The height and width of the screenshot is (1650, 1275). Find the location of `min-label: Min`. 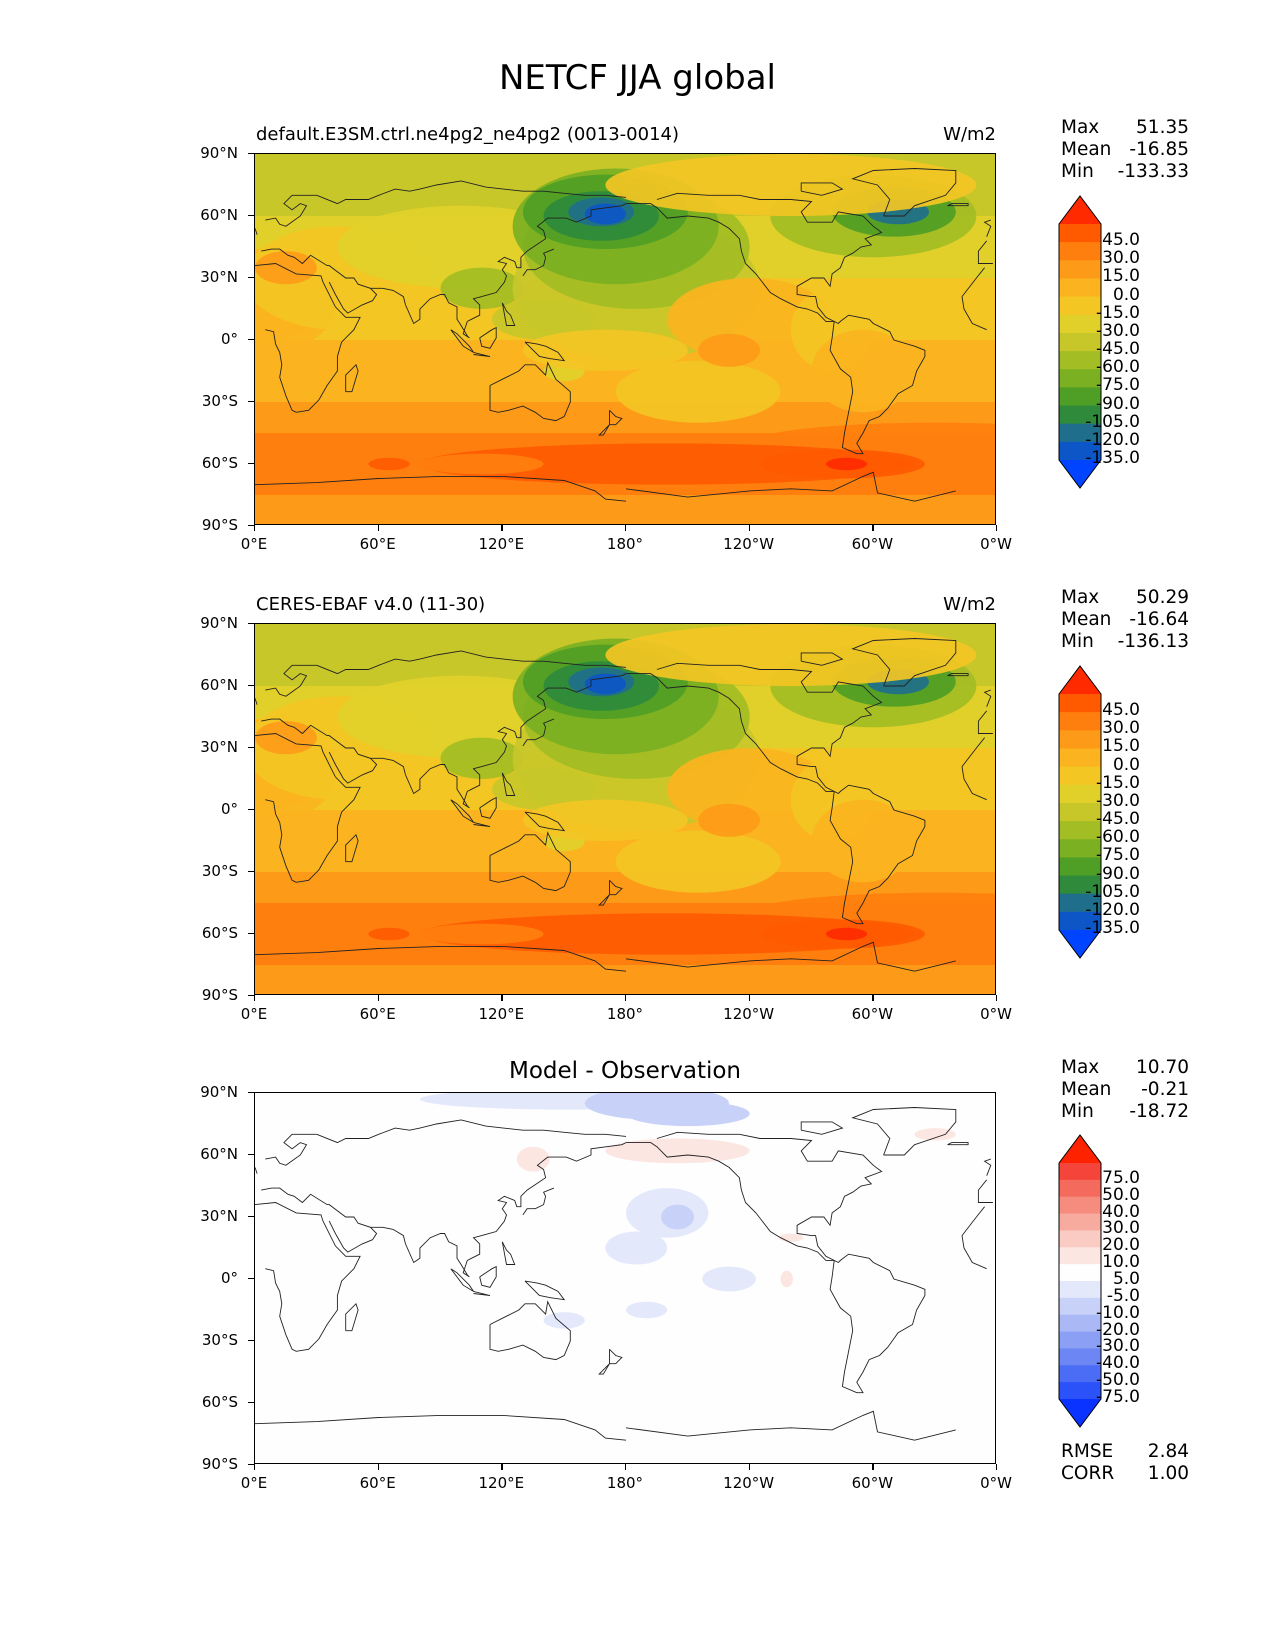

min-label: Min is located at coordinates (1077, 641).